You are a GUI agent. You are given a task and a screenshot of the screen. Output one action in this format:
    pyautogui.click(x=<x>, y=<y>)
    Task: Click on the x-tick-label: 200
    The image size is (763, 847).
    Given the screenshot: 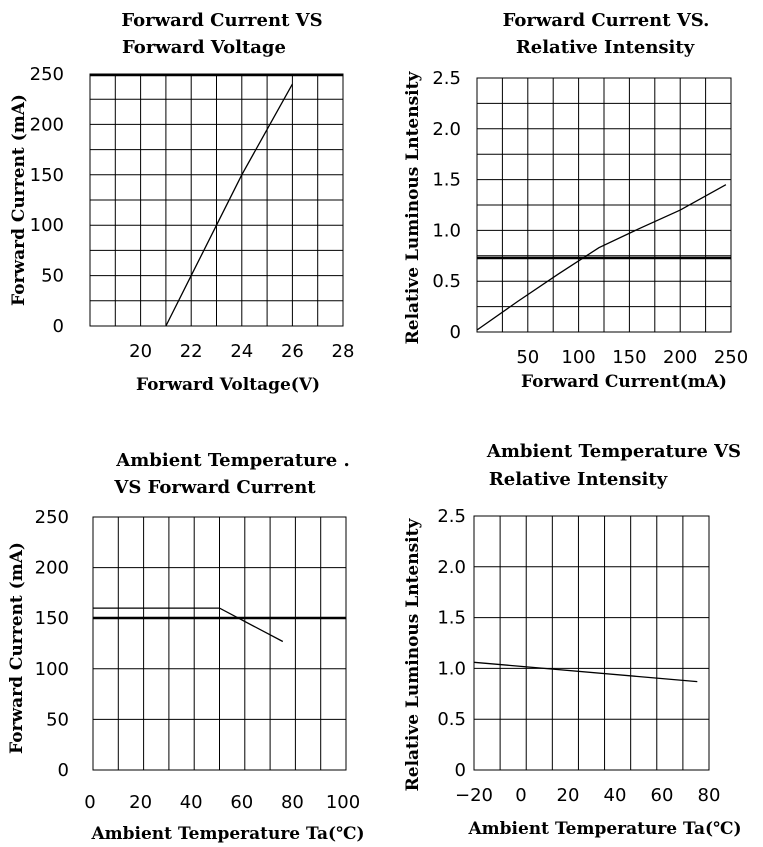 What is the action you would take?
    pyautogui.click(x=680, y=357)
    